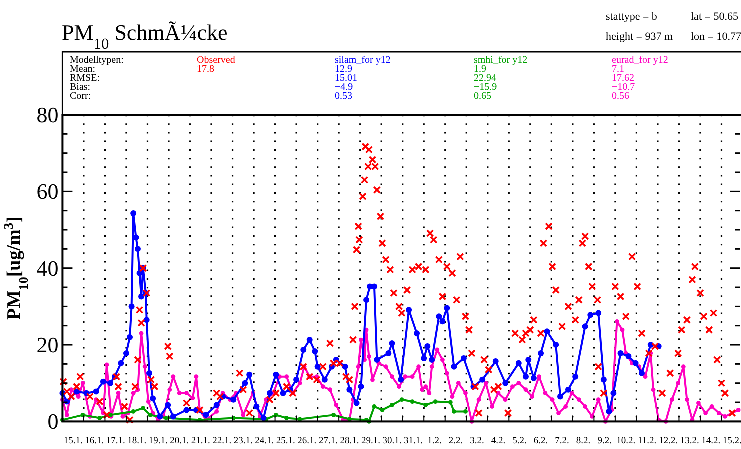 This screenshot has height=449, width=741. I want to click on text: −4.9, so click(344, 87).